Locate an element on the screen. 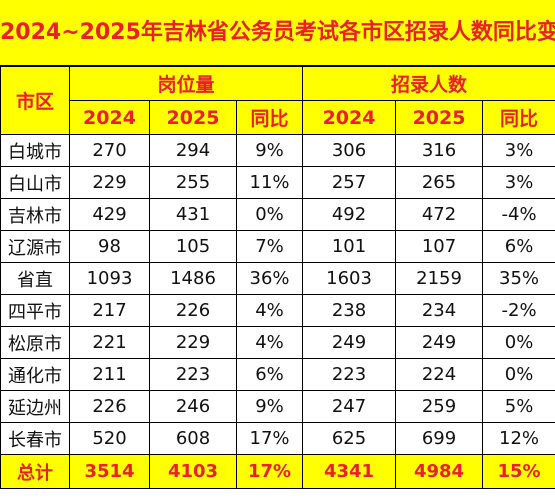  region-cell: 白城市 is located at coordinates (35, 150).